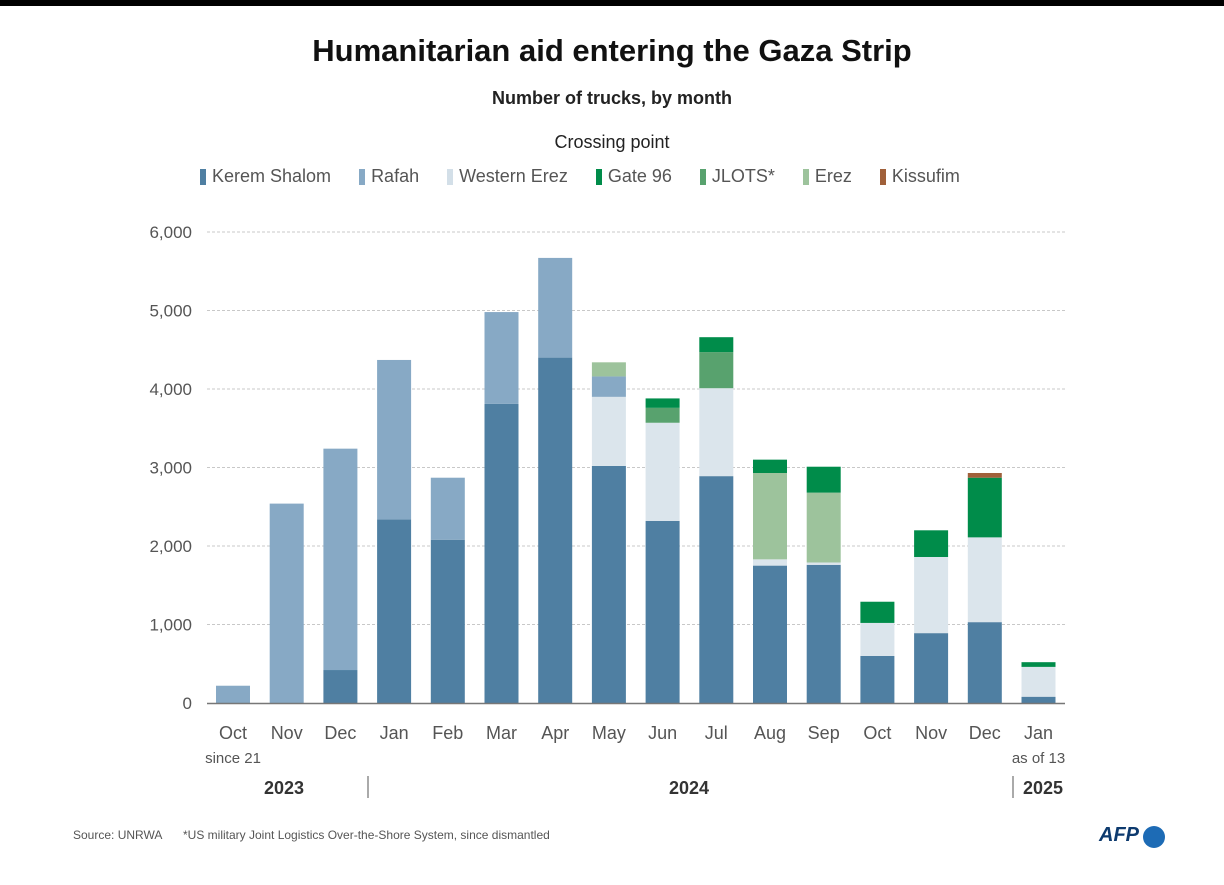  Describe the element at coordinates (555, 733) in the screenshot. I see `x-tick-label: Apr` at that location.